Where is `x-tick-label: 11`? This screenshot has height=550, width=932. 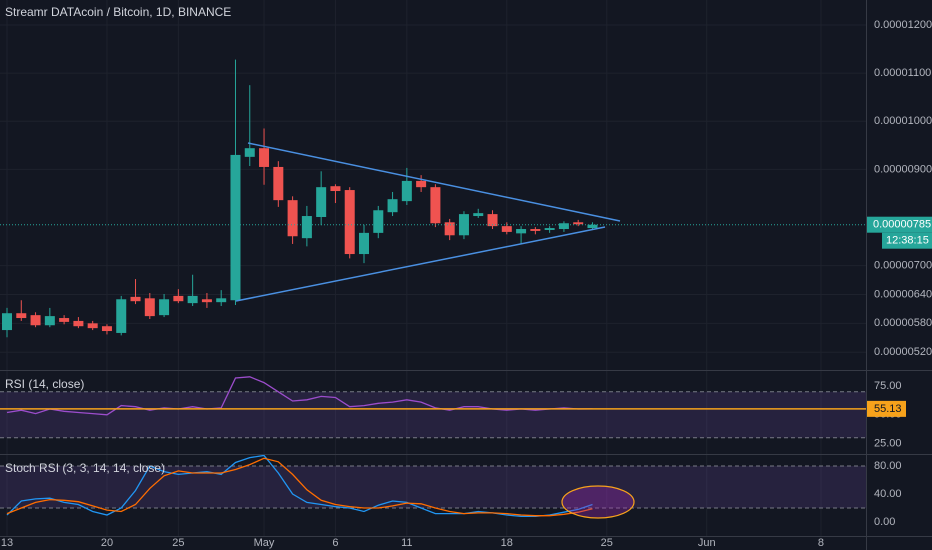
x-tick-label: 11 is located at coordinates (406, 543).